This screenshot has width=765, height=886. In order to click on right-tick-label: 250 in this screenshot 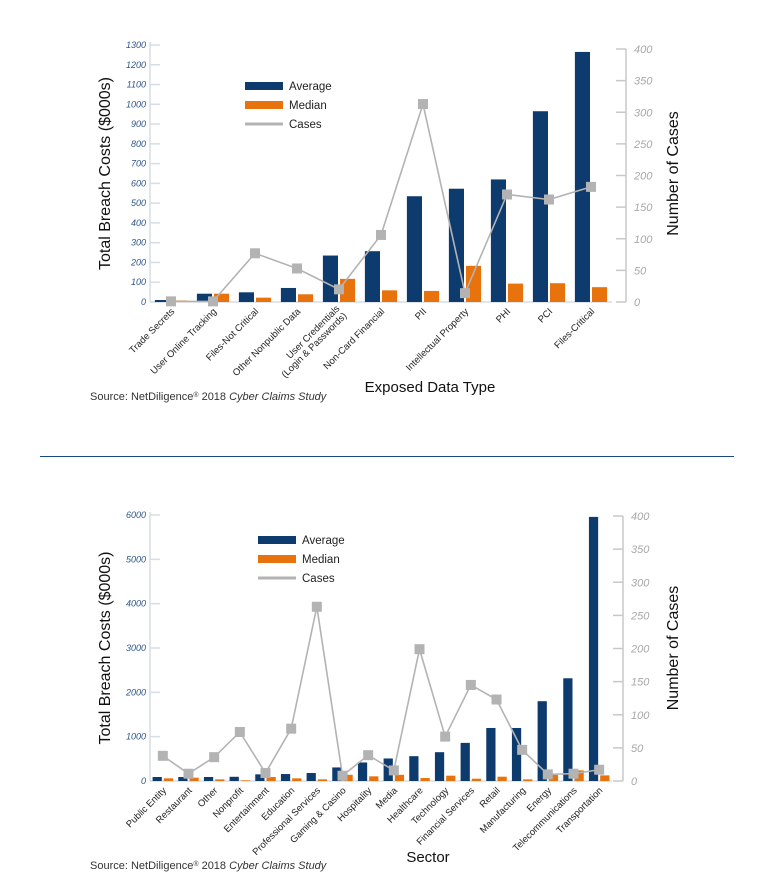, I will do `click(643, 145)`.